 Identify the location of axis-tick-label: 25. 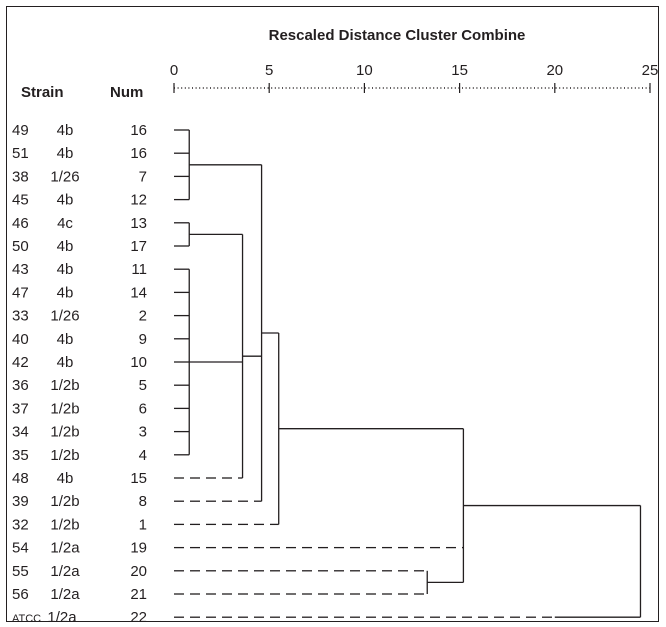
(650, 70).